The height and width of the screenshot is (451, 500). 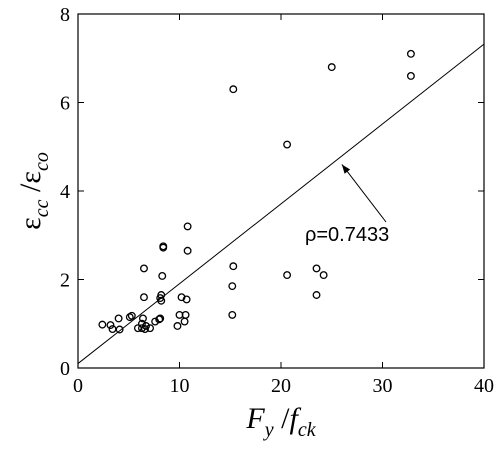 What do you see at coordinates (347, 235) in the screenshot?
I see `correlation-label: ρ=0.7433` at bounding box center [347, 235].